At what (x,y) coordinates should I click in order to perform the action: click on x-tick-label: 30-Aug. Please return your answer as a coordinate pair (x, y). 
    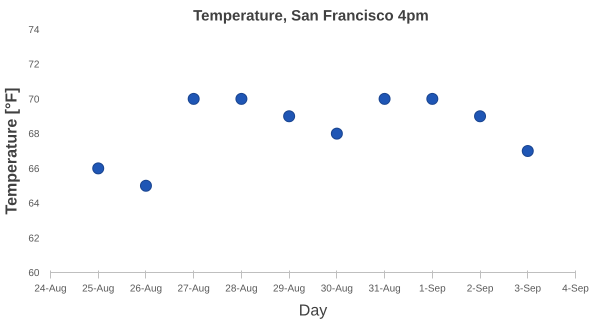
    Looking at the image, I should click on (336, 289).